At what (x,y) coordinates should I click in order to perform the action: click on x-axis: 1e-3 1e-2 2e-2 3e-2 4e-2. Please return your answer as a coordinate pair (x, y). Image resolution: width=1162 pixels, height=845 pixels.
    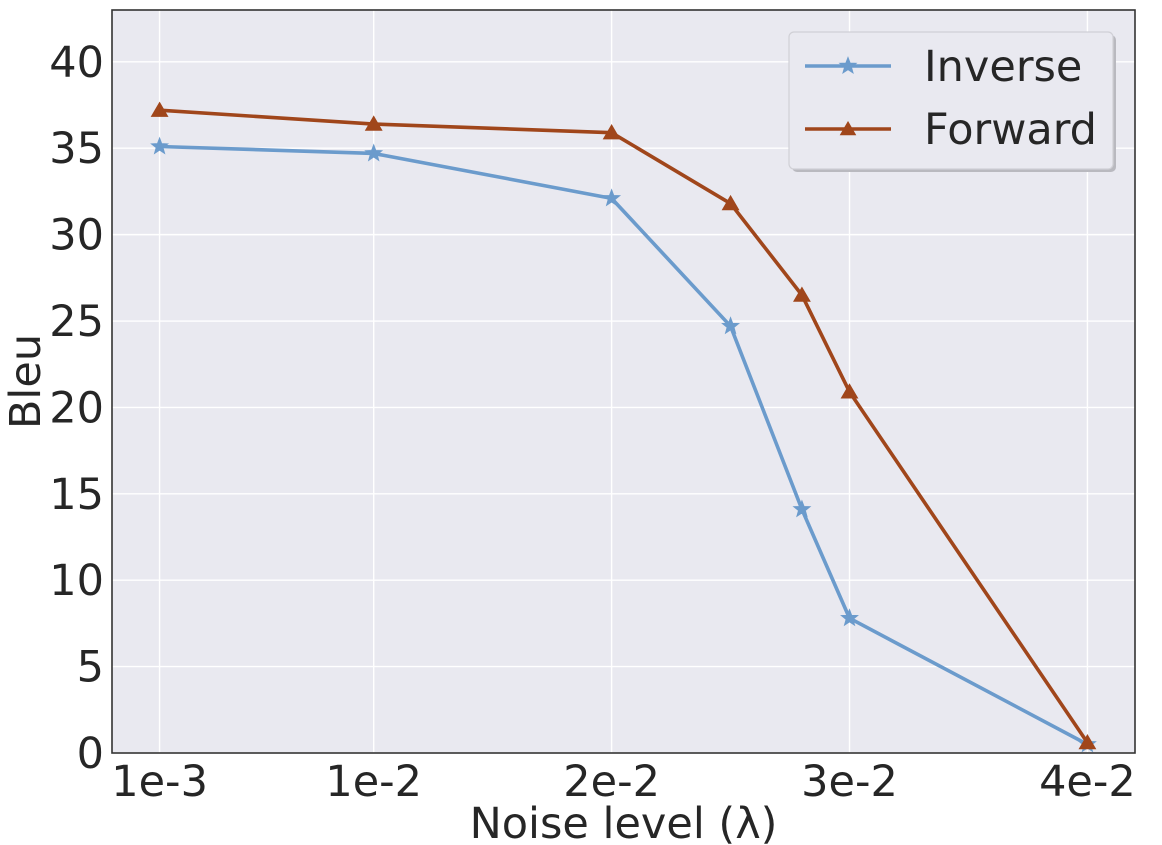
    Looking at the image, I should click on (623, 782).